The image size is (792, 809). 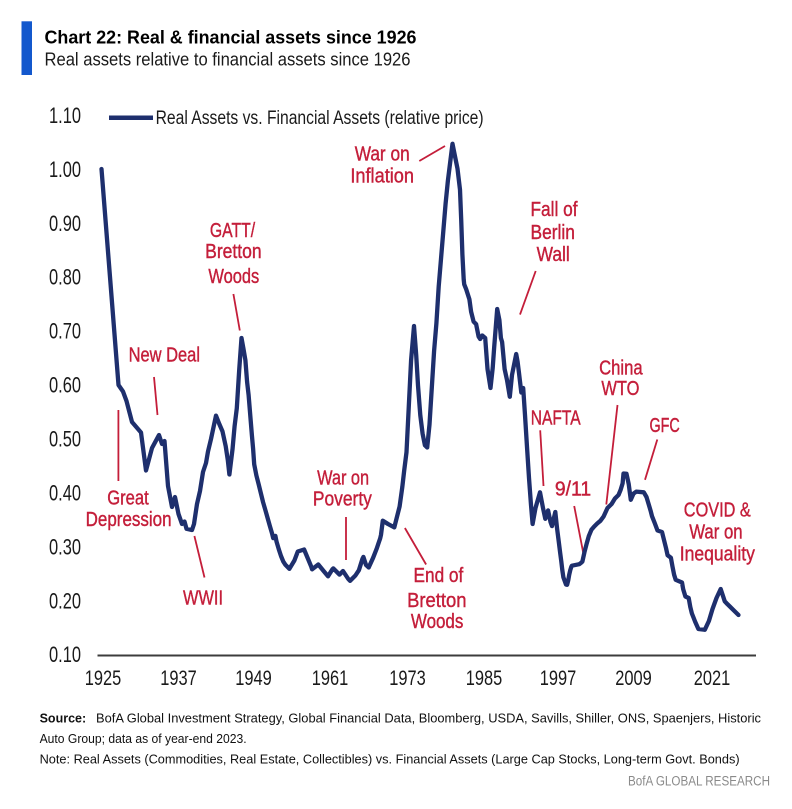 I want to click on svg-text: Inequality, so click(x=717, y=555).